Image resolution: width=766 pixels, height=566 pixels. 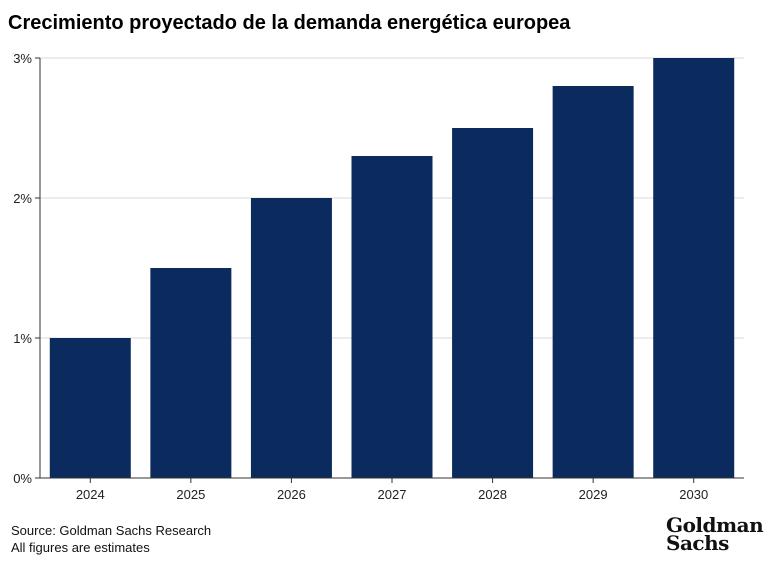 I want to click on bar-2025, so click(x=191, y=373).